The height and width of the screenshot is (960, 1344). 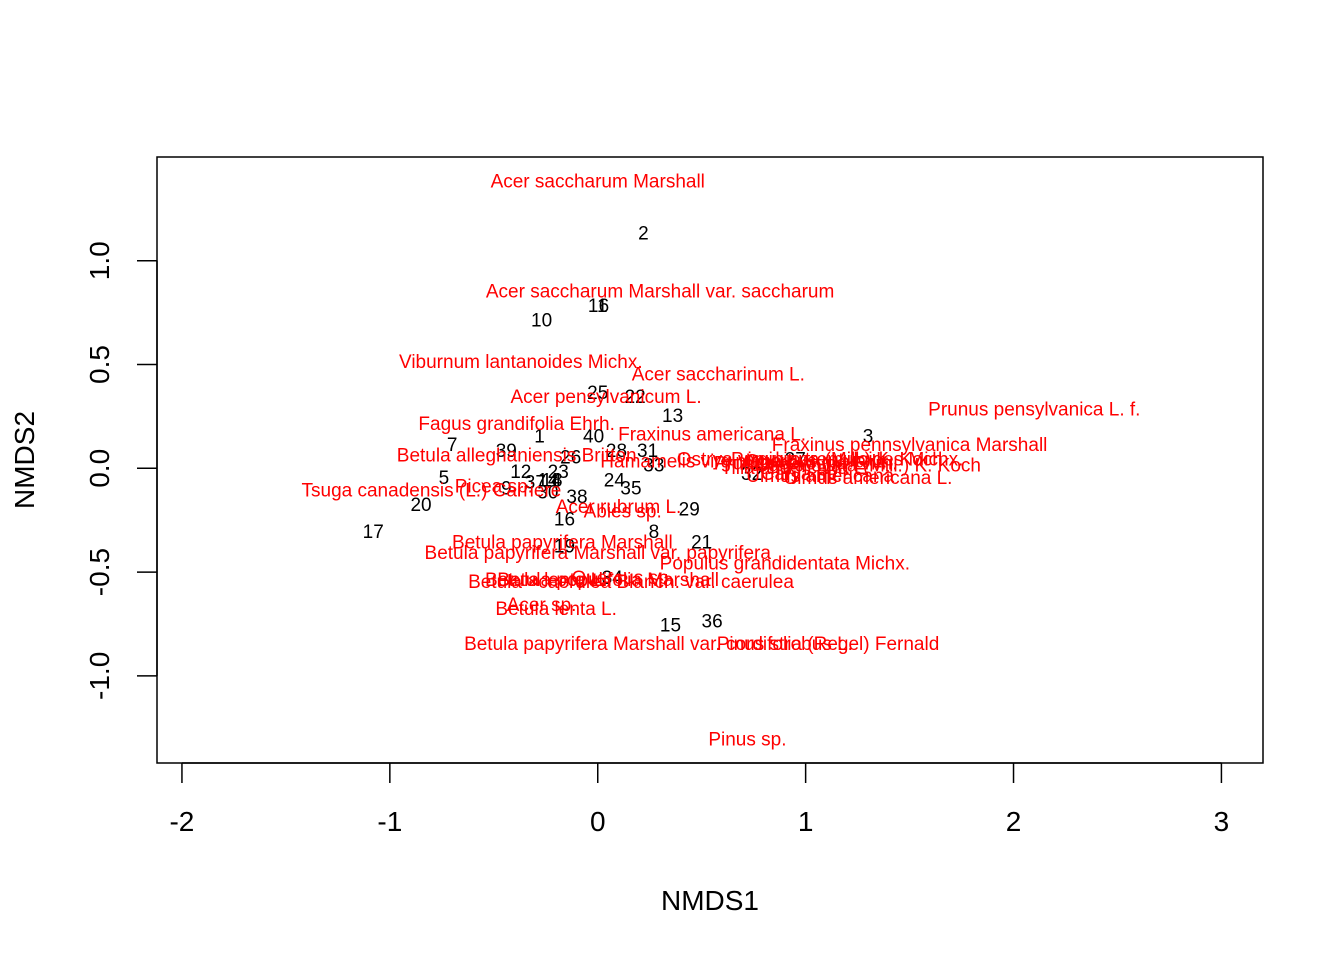 What do you see at coordinates (444, 478) in the screenshot?
I see `site-label: 5` at bounding box center [444, 478].